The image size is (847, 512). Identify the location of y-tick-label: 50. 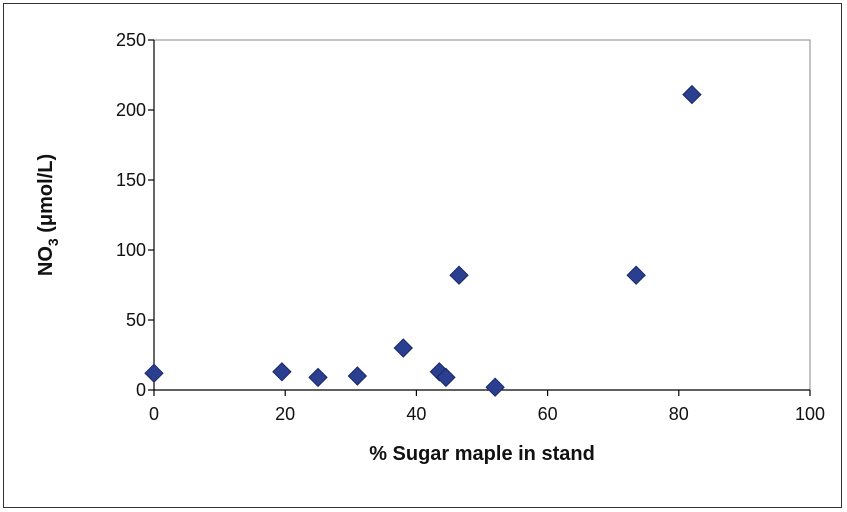
(136, 320).